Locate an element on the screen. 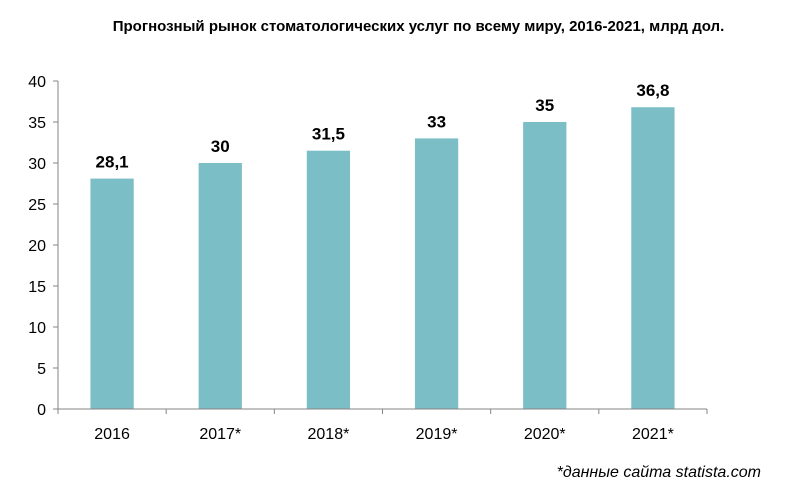 This screenshot has width=797, height=486. y-tick-label: 35 is located at coordinates (37, 123).